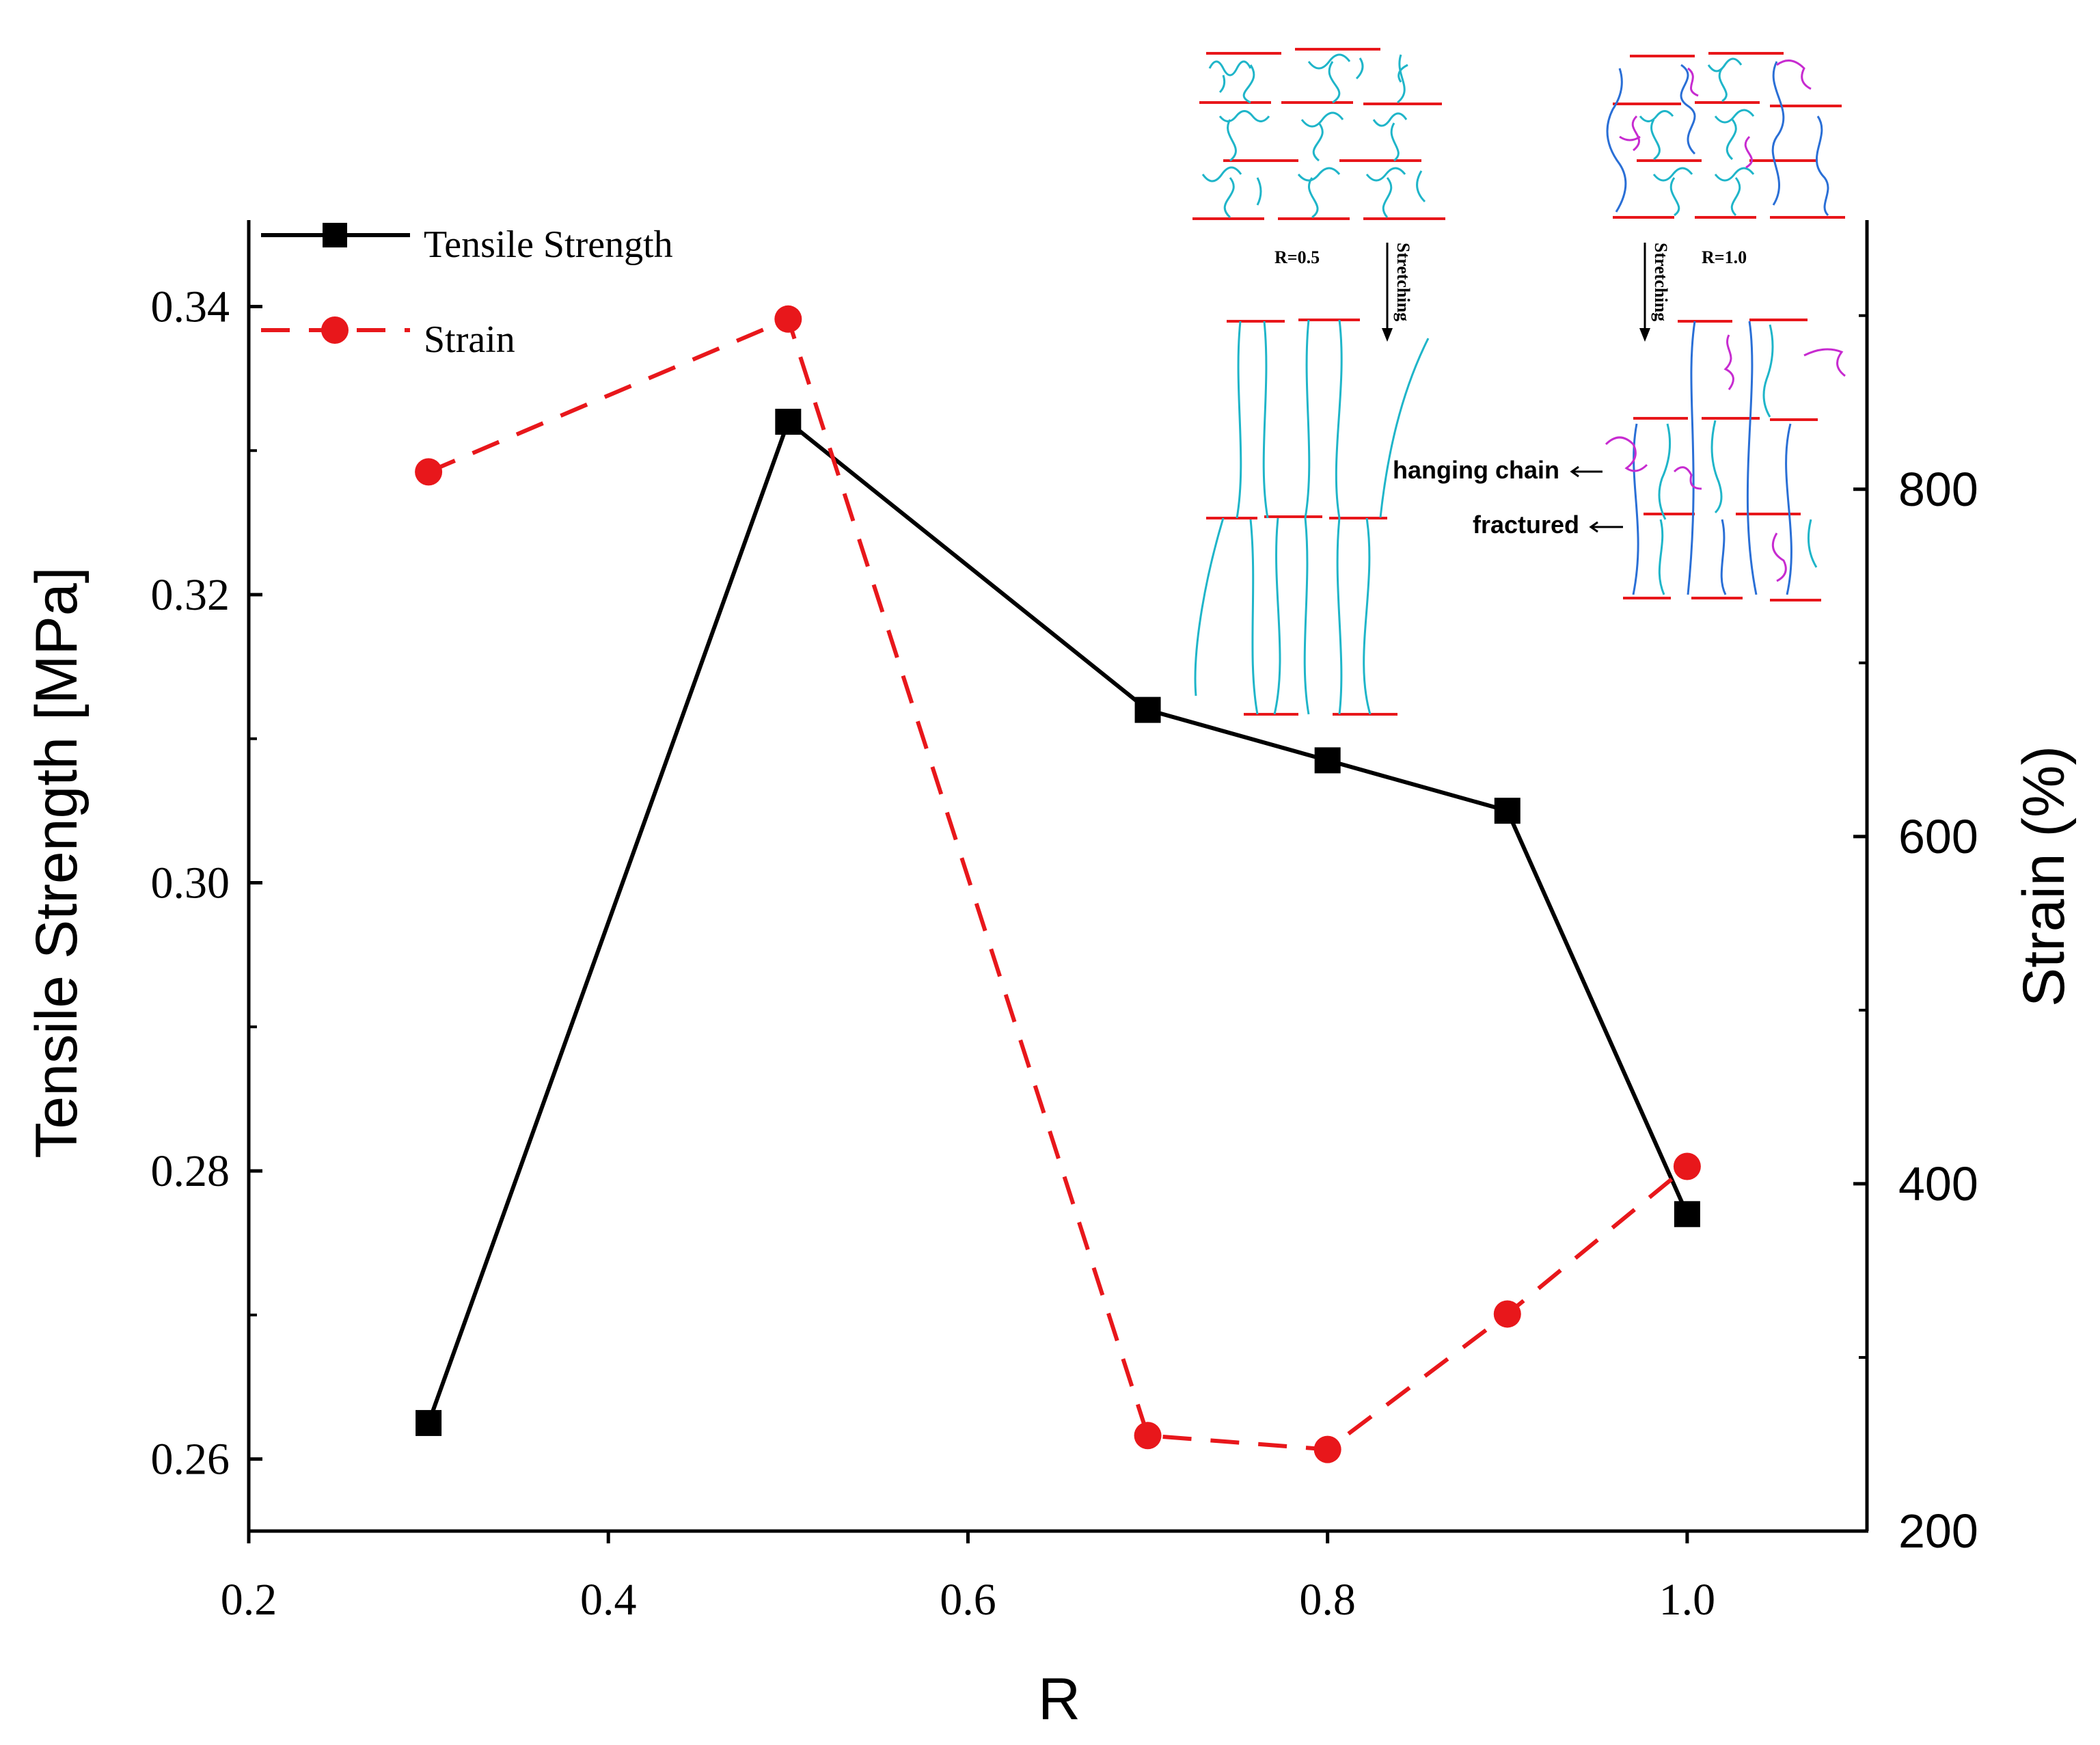  Describe the element at coordinates (608, 1600) in the screenshot. I see `x-tick-label-1: 0.4` at that location.